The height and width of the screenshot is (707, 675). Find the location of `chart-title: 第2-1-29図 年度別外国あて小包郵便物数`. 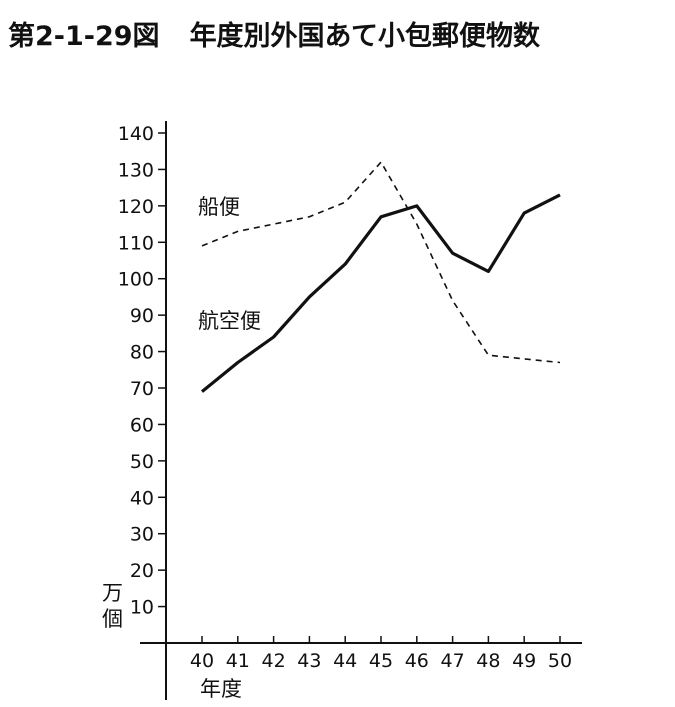

chart-title: 第2-1-29図 年度別外国あて小包郵便物数 is located at coordinates (274, 33).